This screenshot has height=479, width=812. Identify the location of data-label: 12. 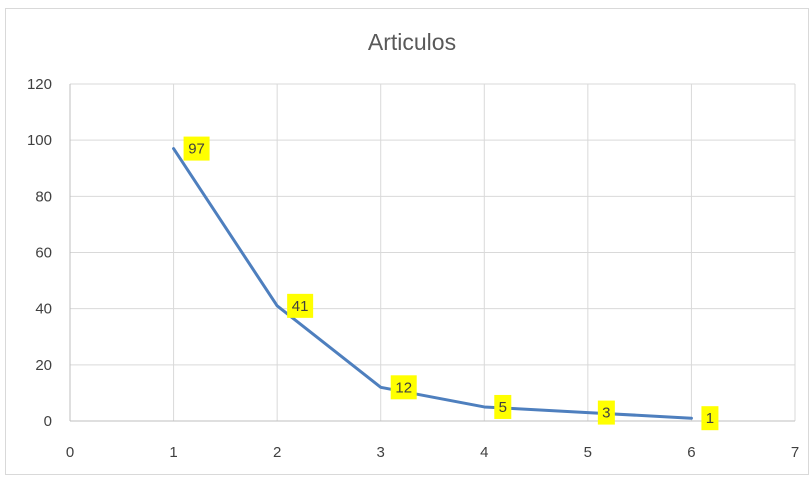
(403, 387).